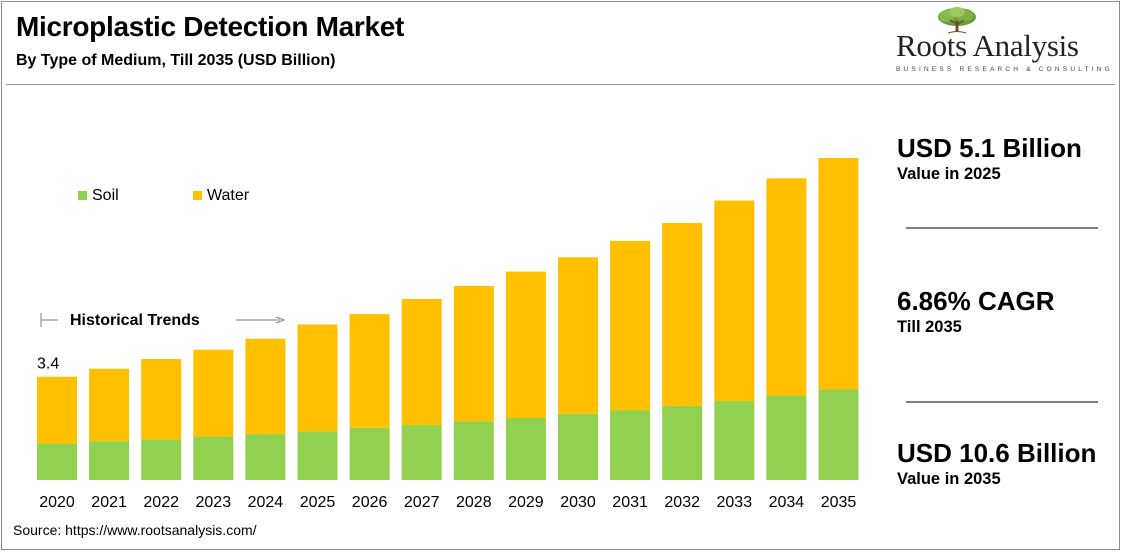  I want to click on bar-soil-2035, so click(838, 434).